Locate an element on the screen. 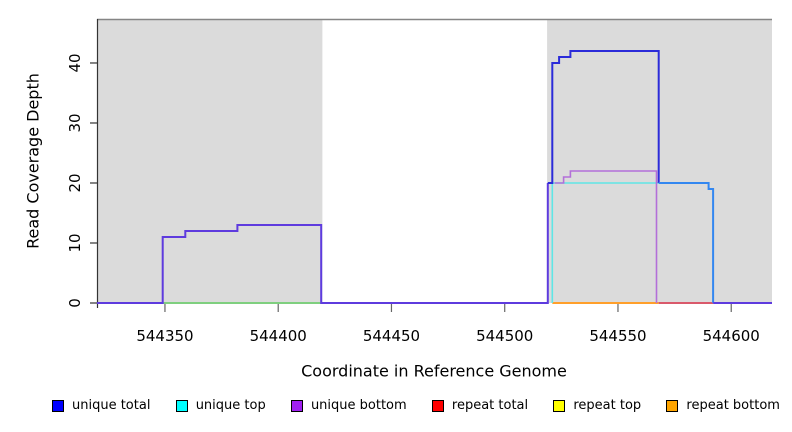 The height and width of the screenshot is (432, 792). legend-item-repeat-bottom: repeat bottom is located at coordinates (723, 405).